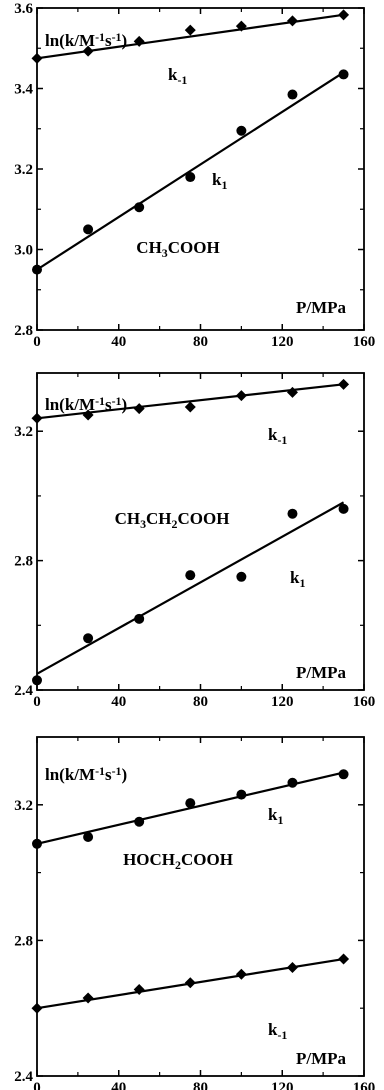 The height and width of the screenshot is (1090, 384). I want to click on y-tick-label: 3.6, so click(23, 9).